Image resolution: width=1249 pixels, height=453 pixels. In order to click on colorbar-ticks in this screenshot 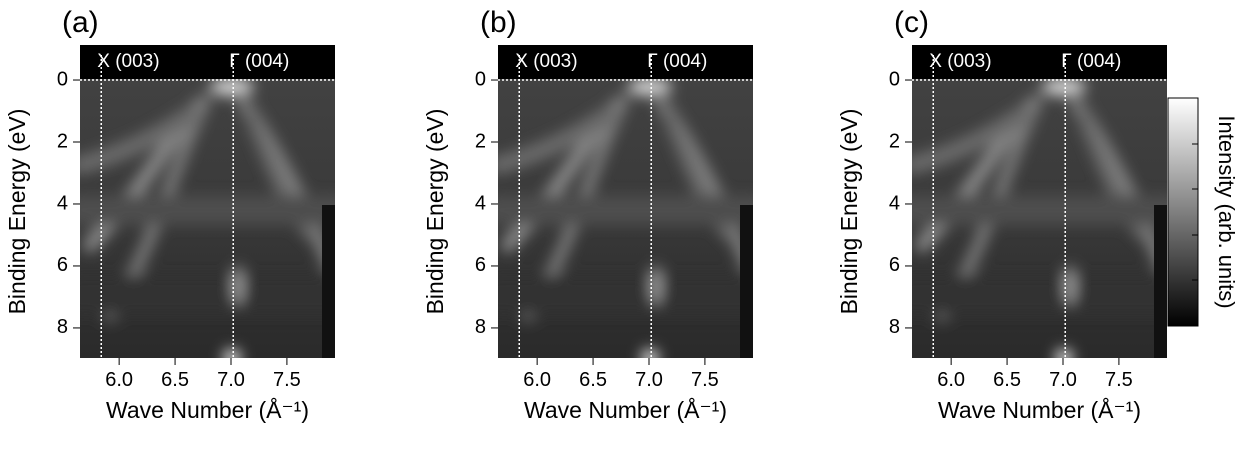, I will do `click(1195, 212)`.